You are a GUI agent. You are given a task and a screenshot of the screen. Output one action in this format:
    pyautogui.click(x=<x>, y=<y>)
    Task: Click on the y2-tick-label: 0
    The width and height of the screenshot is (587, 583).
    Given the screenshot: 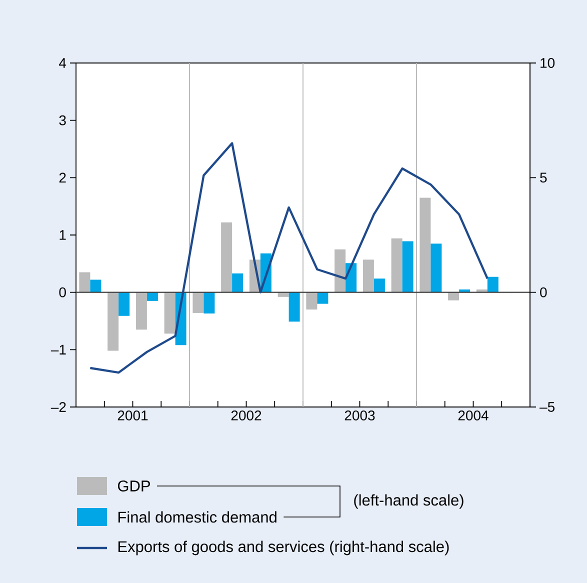 What is the action you would take?
    pyautogui.click(x=543, y=292)
    